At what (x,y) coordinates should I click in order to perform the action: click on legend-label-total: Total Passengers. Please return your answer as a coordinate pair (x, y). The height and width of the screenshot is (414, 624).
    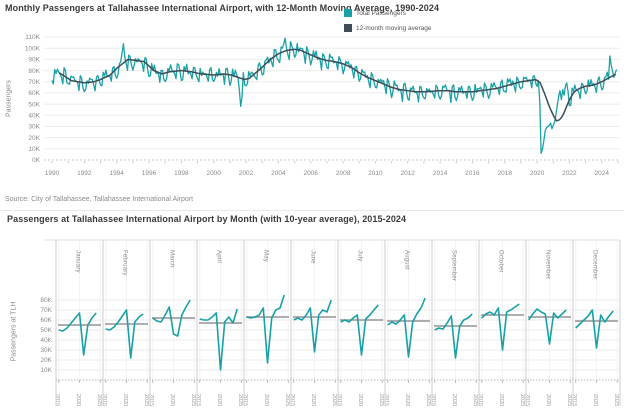
    Looking at the image, I should click on (381, 13).